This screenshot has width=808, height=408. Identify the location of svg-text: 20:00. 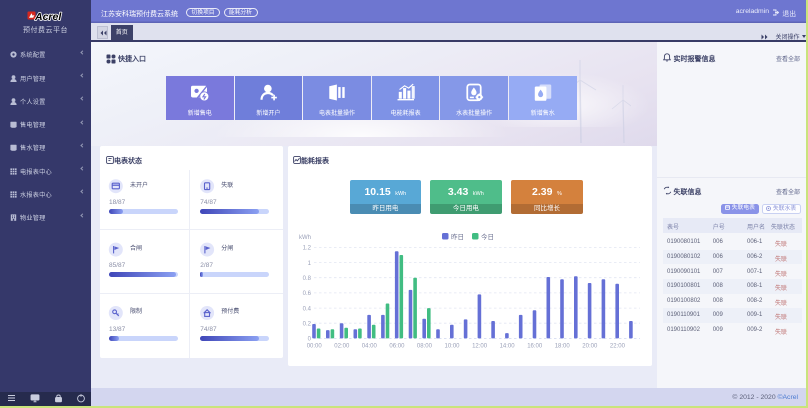
(590, 347).